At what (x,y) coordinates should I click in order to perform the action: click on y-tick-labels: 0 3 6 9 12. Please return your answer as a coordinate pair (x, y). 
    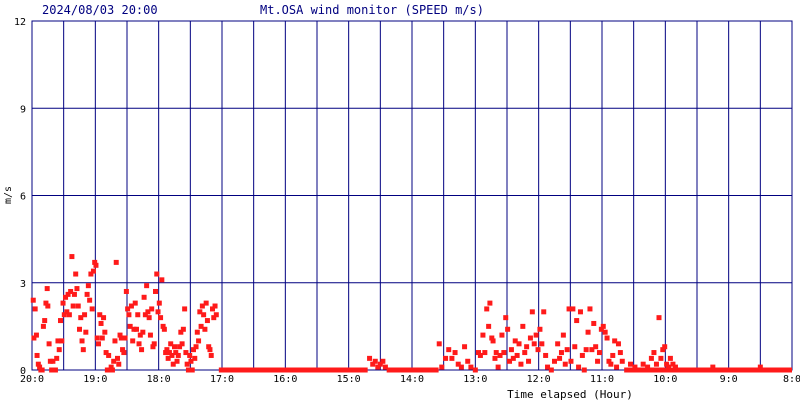
    Looking at the image, I should click on (20, 197).